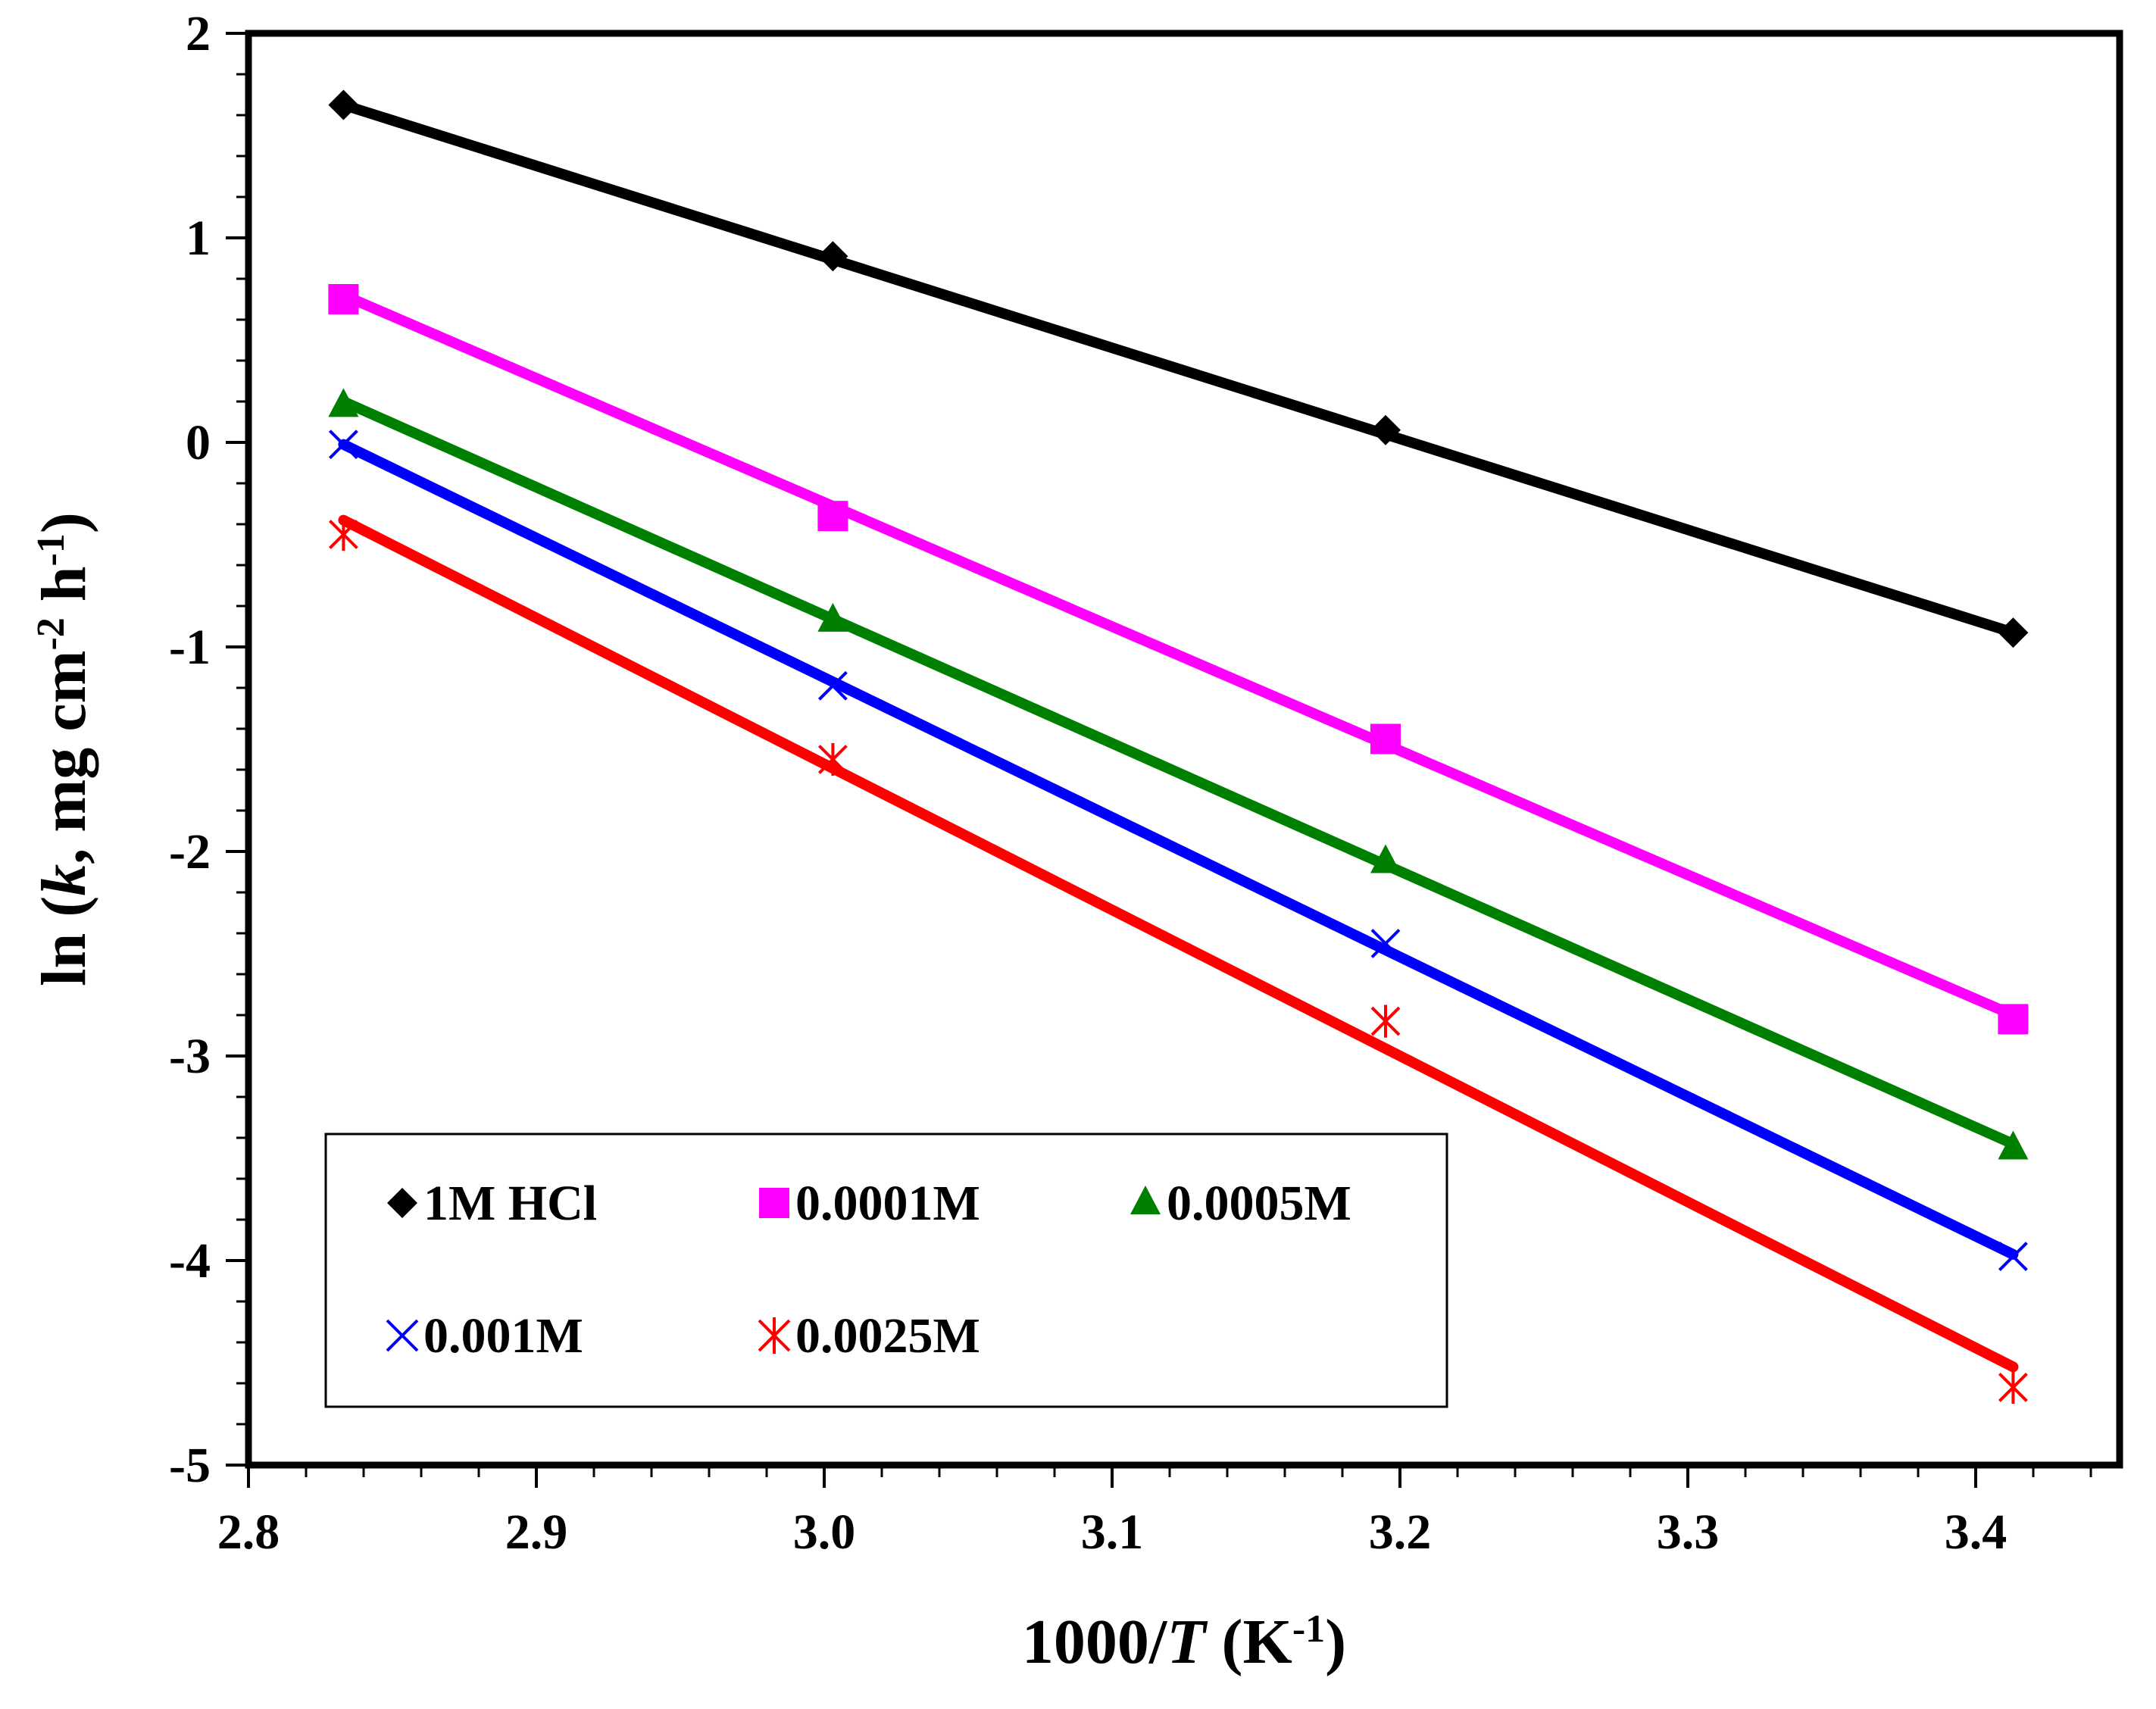  I want to click on legend-item: 0.001M, so click(485, 1336).